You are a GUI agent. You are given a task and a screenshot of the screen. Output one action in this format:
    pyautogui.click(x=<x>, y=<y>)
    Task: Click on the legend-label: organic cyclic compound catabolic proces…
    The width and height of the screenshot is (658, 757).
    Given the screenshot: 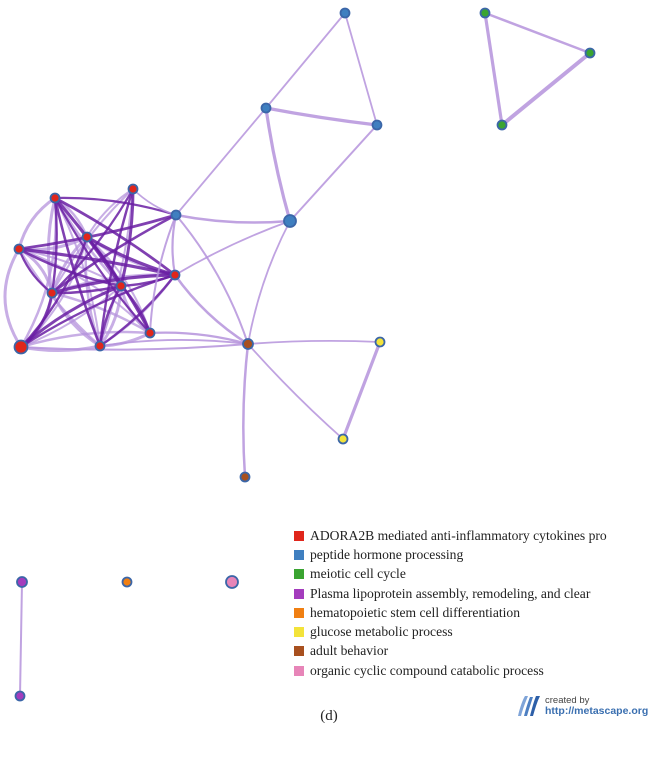 What is the action you would take?
    pyautogui.click(x=427, y=670)
    